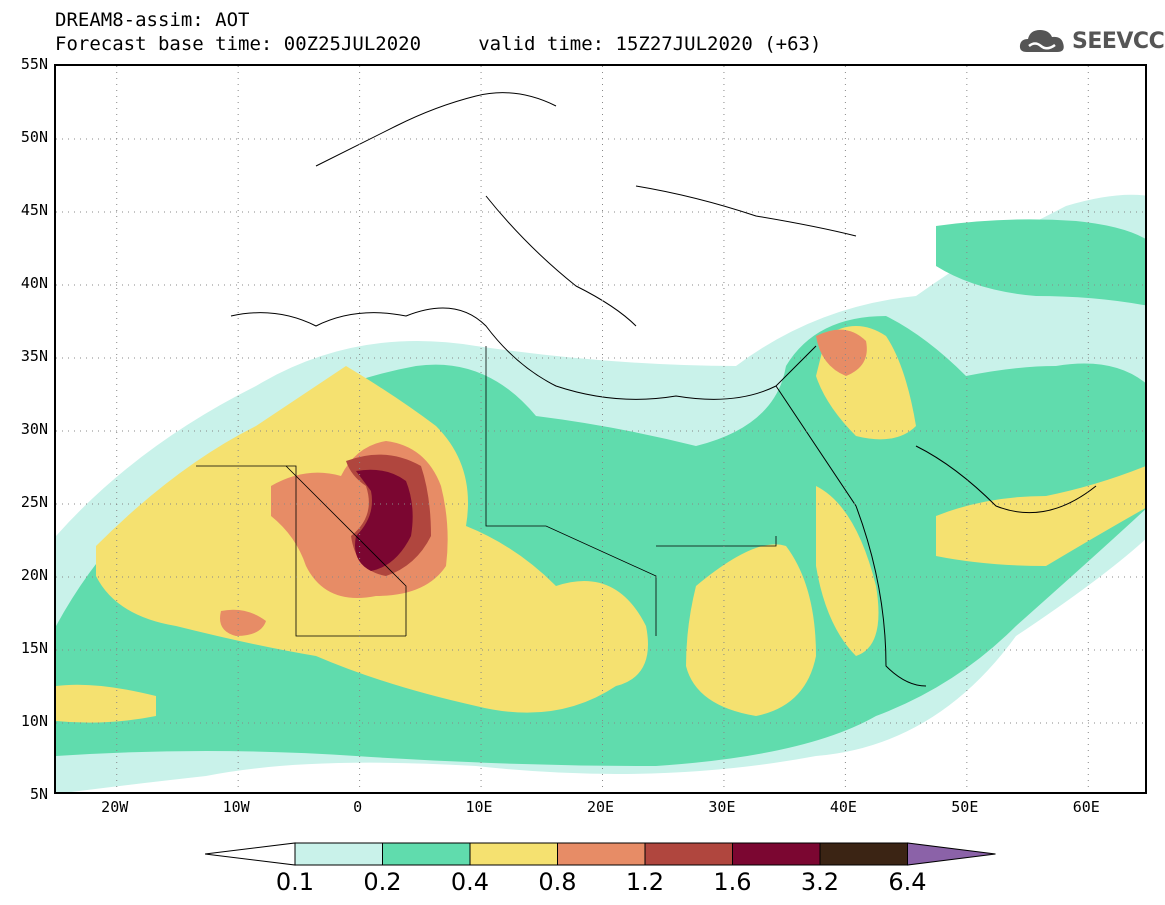 This screenshot has width=1165, height=905. What do you see at coordinates (1118, 41) in the screenshot?
I see `logo-text: SEEVCCC` at bounding box center [1118, 41].